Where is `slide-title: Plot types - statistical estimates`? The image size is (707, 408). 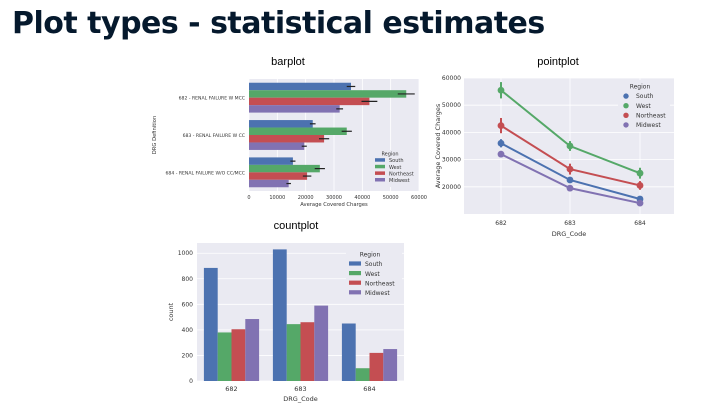 slide-title: Plot types - statistical estimates is located at coordinates (278, 23).